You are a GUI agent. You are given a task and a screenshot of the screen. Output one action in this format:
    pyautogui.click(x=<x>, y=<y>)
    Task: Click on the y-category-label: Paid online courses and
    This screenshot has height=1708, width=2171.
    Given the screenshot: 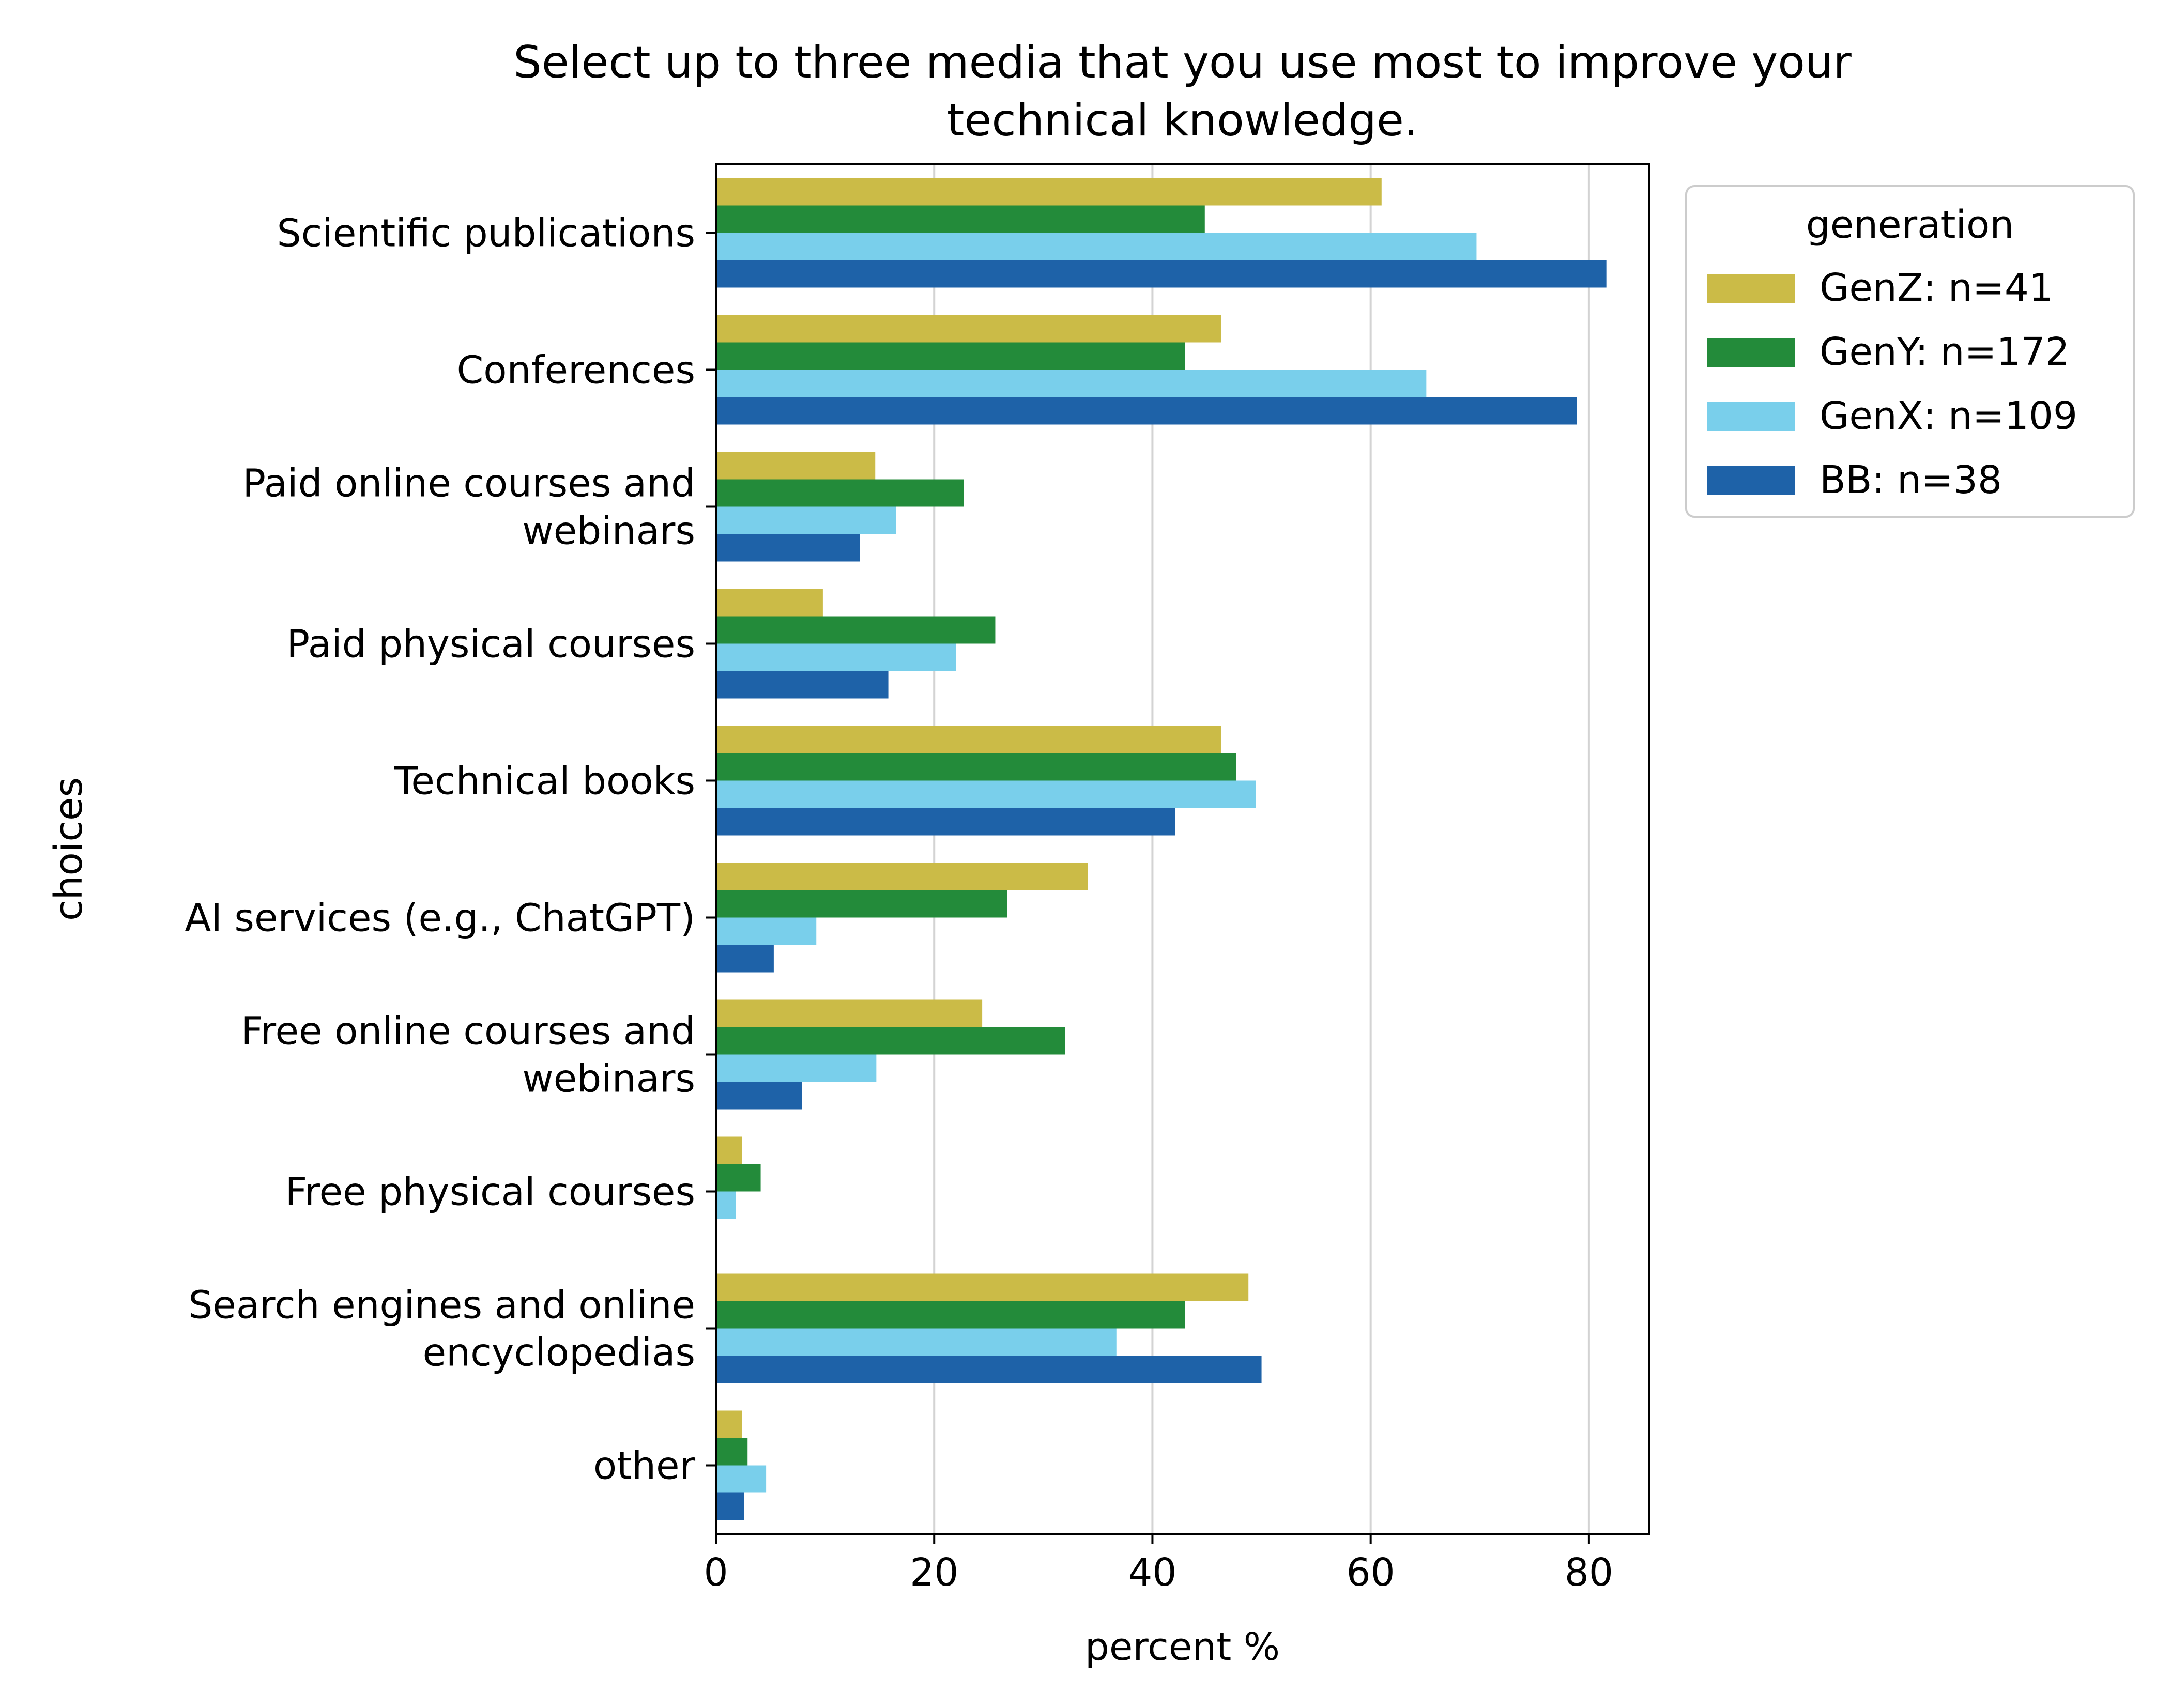 What is the action you would take?
    pyautogui.click(x=468, y=483)
    